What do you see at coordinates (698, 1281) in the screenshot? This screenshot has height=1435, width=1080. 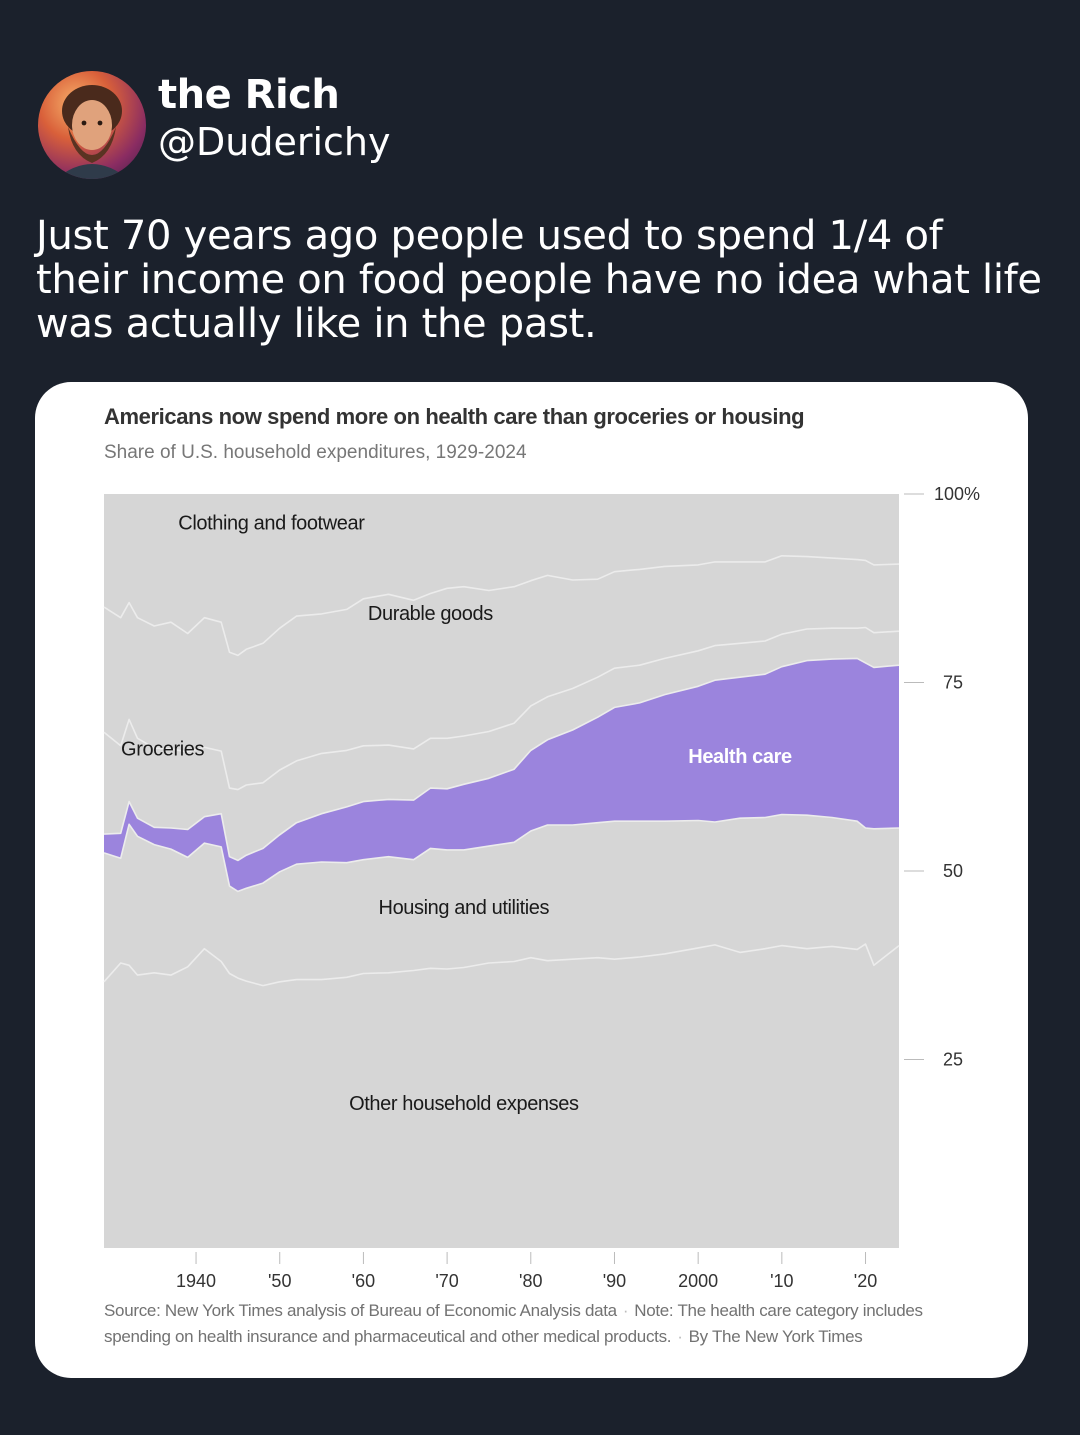 I see `x-tick-label: 2000` at bounding box center [698, 1281].